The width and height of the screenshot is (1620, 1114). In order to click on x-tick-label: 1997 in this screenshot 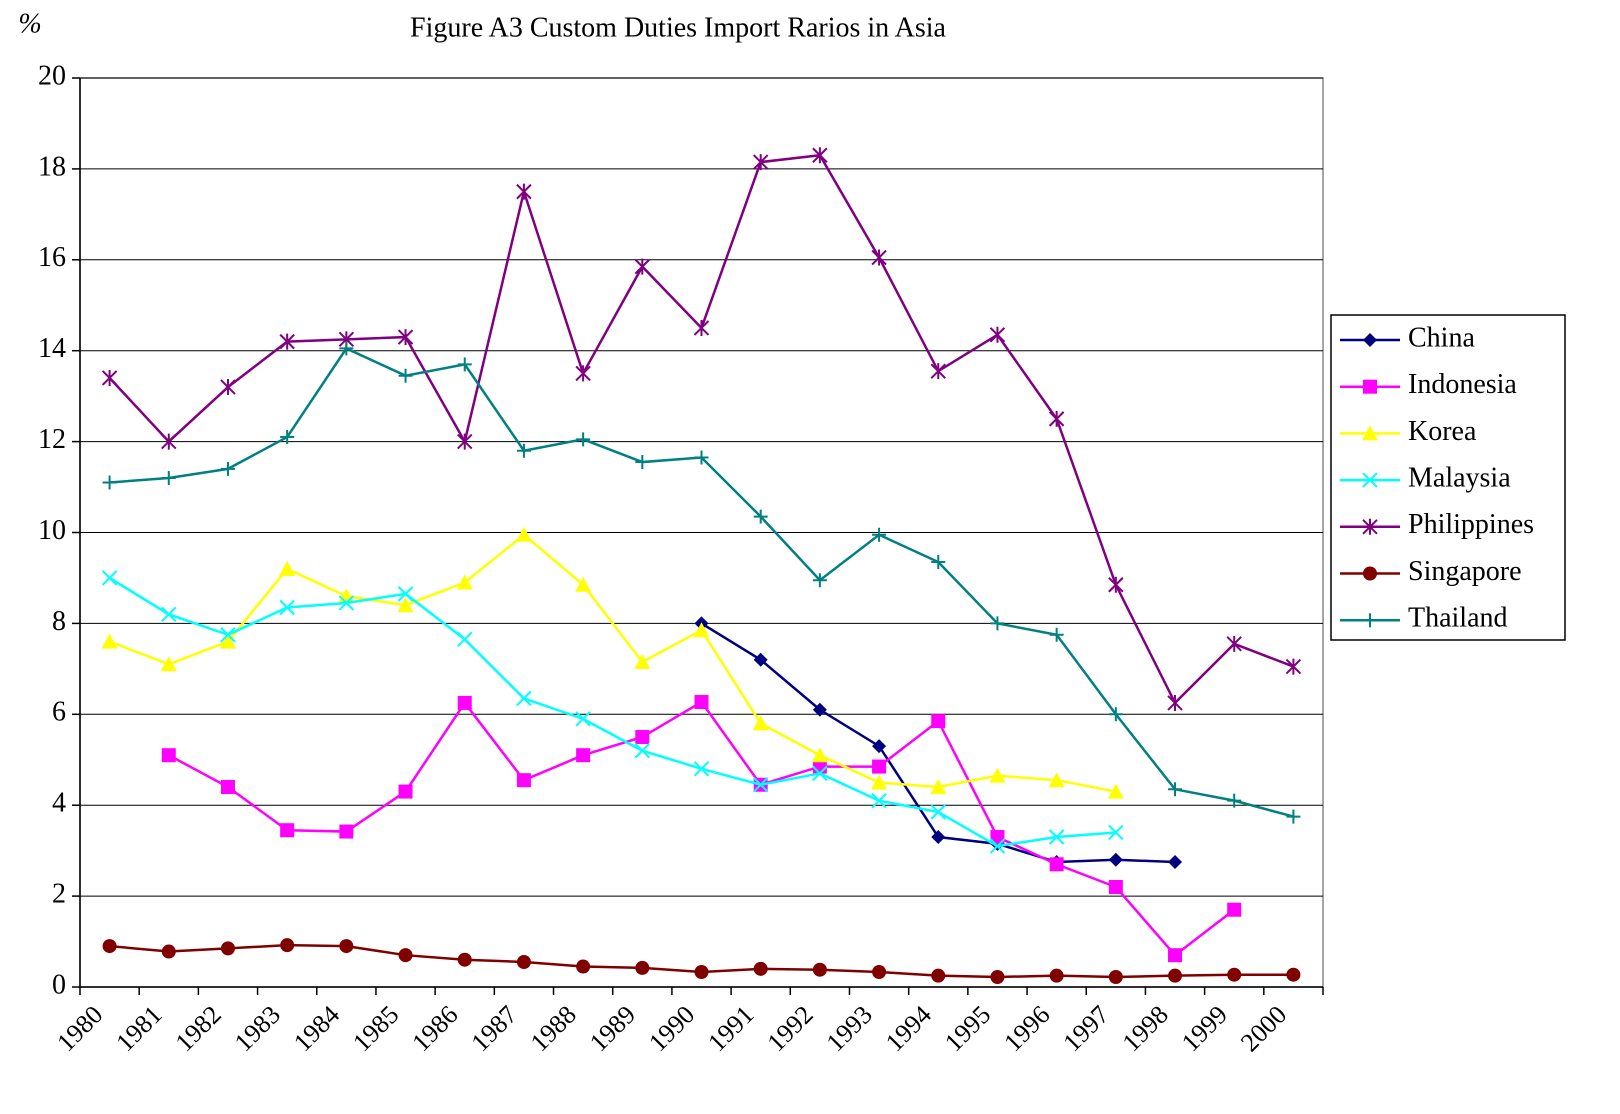, I will do `click(1085, 1028)`.